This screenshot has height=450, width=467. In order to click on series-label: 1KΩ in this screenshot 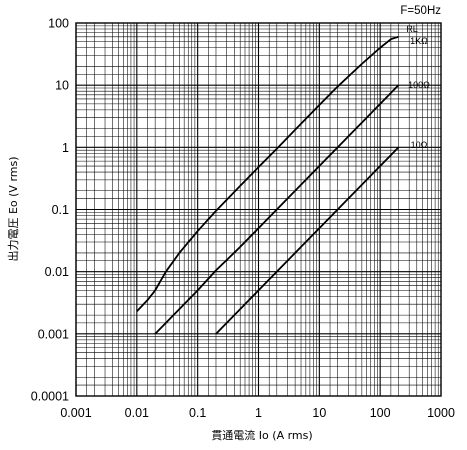, I will do `click(419, 41)`.